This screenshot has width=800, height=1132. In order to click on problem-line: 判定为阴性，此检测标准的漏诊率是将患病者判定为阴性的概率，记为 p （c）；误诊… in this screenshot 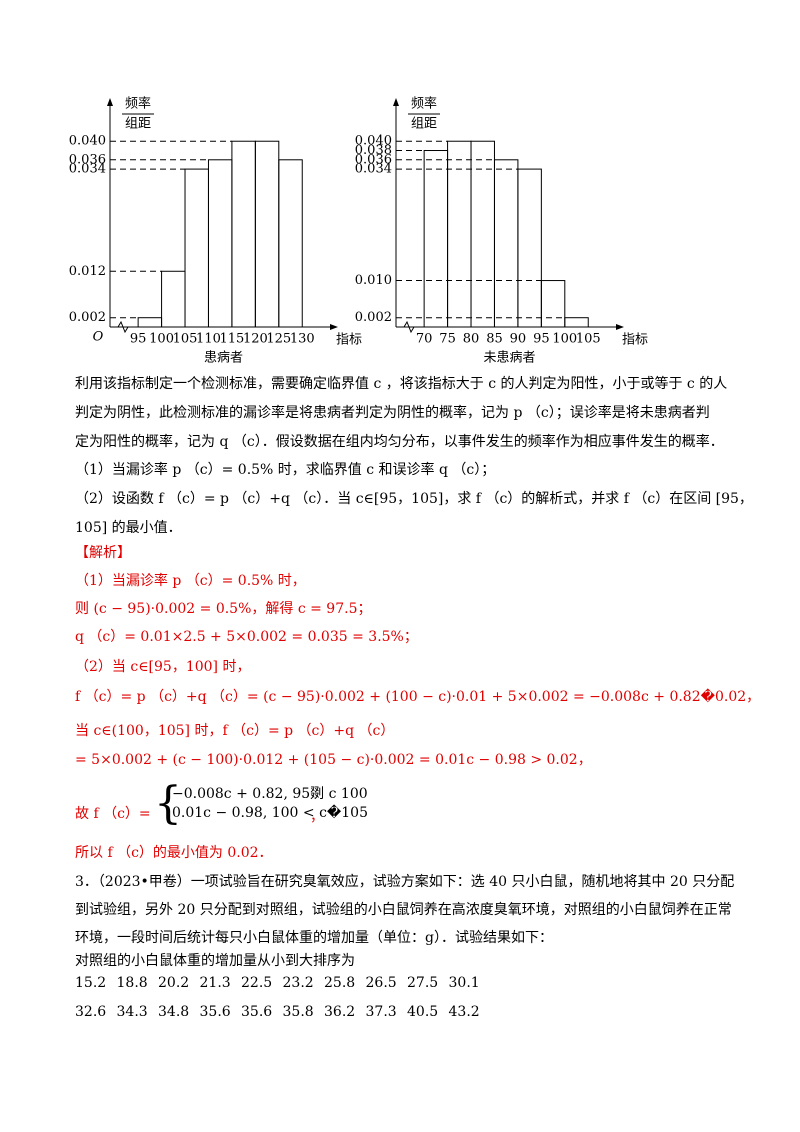, I will do `click(392, 413)`.